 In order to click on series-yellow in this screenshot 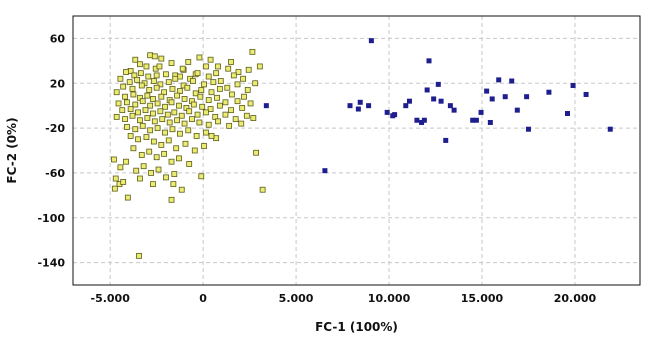, I will do `click(188, 153)`.